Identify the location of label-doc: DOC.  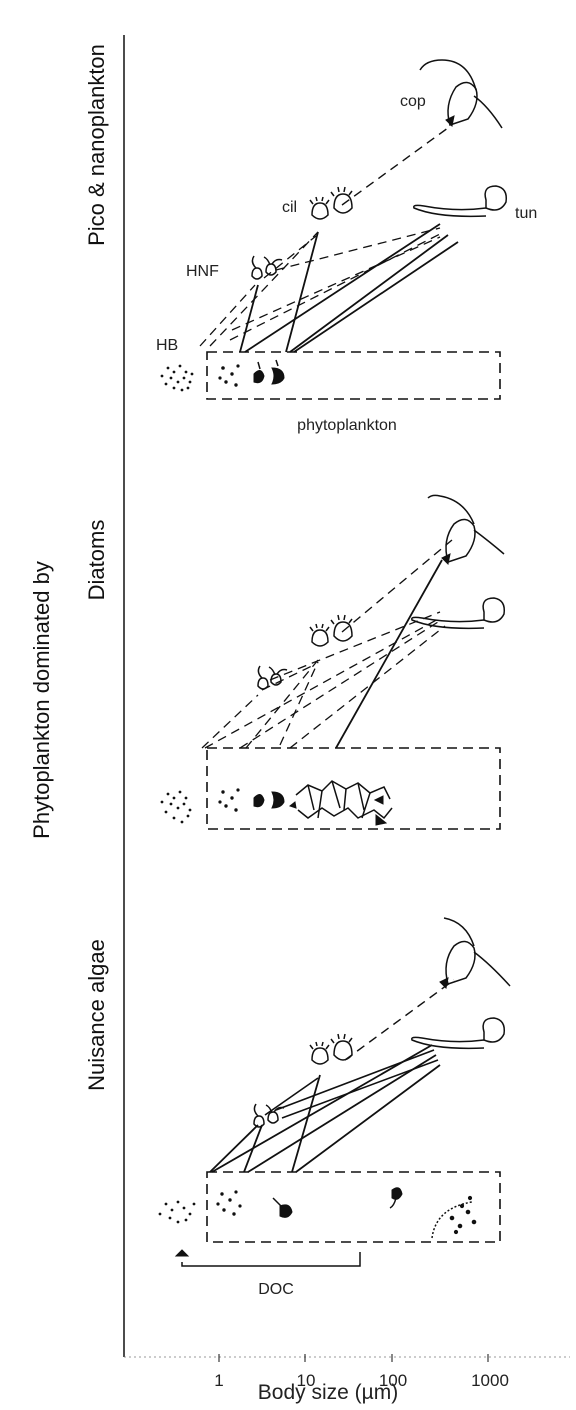
(276, 1289).